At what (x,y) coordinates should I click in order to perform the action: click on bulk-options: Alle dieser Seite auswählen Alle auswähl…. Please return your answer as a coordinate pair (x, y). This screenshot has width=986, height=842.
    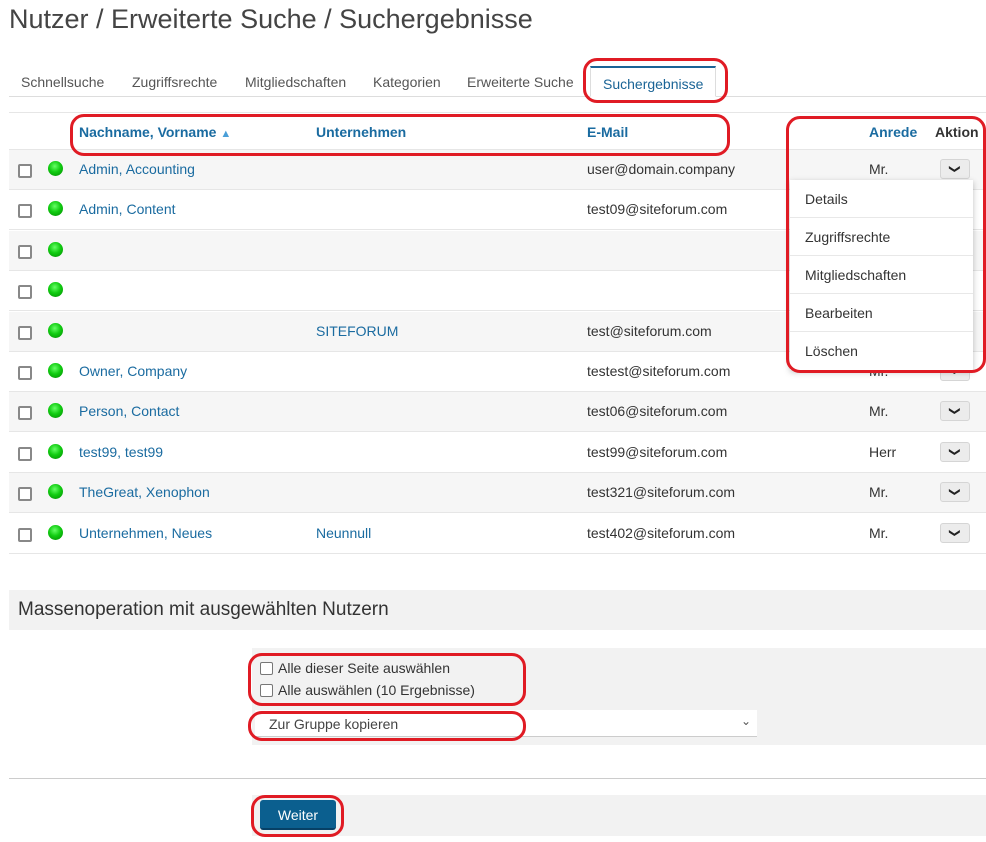
    Looking at the image, I should click on (619, 696).